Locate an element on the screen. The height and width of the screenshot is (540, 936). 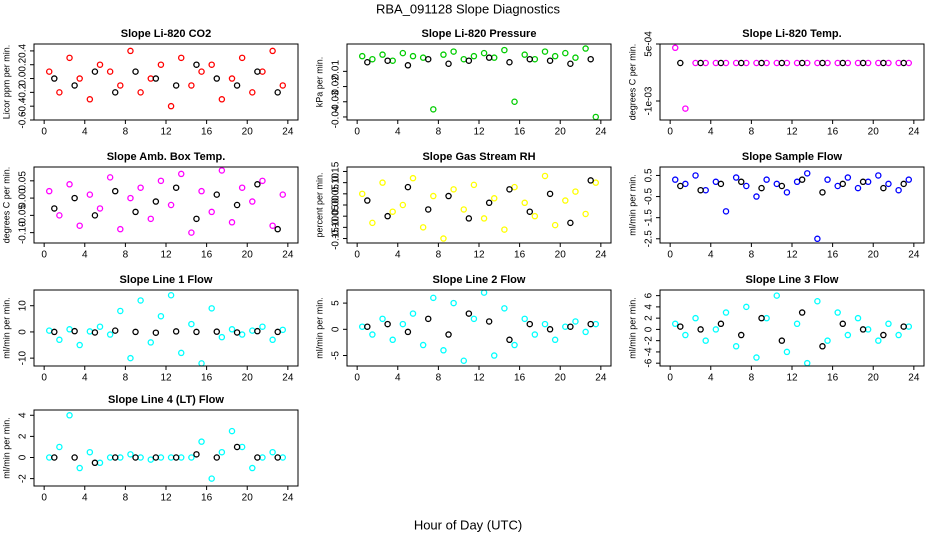
y-tick-label: 4 is located at coordinates (23, 415).